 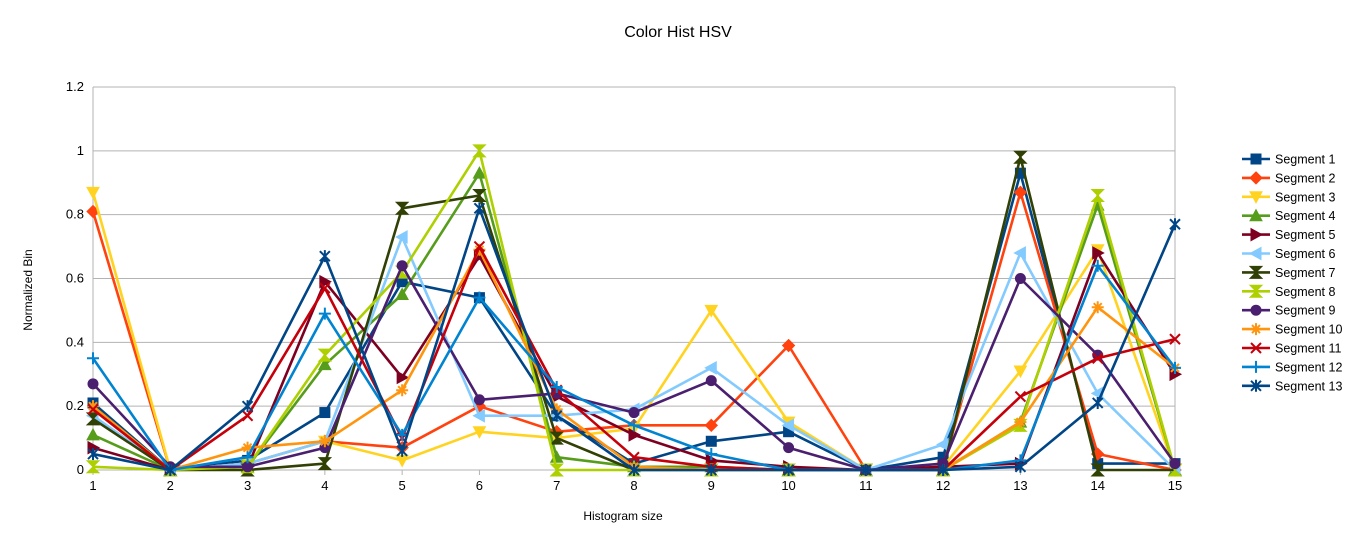 I want to click on x-tick-label: 7, so click(x=556, y=485).